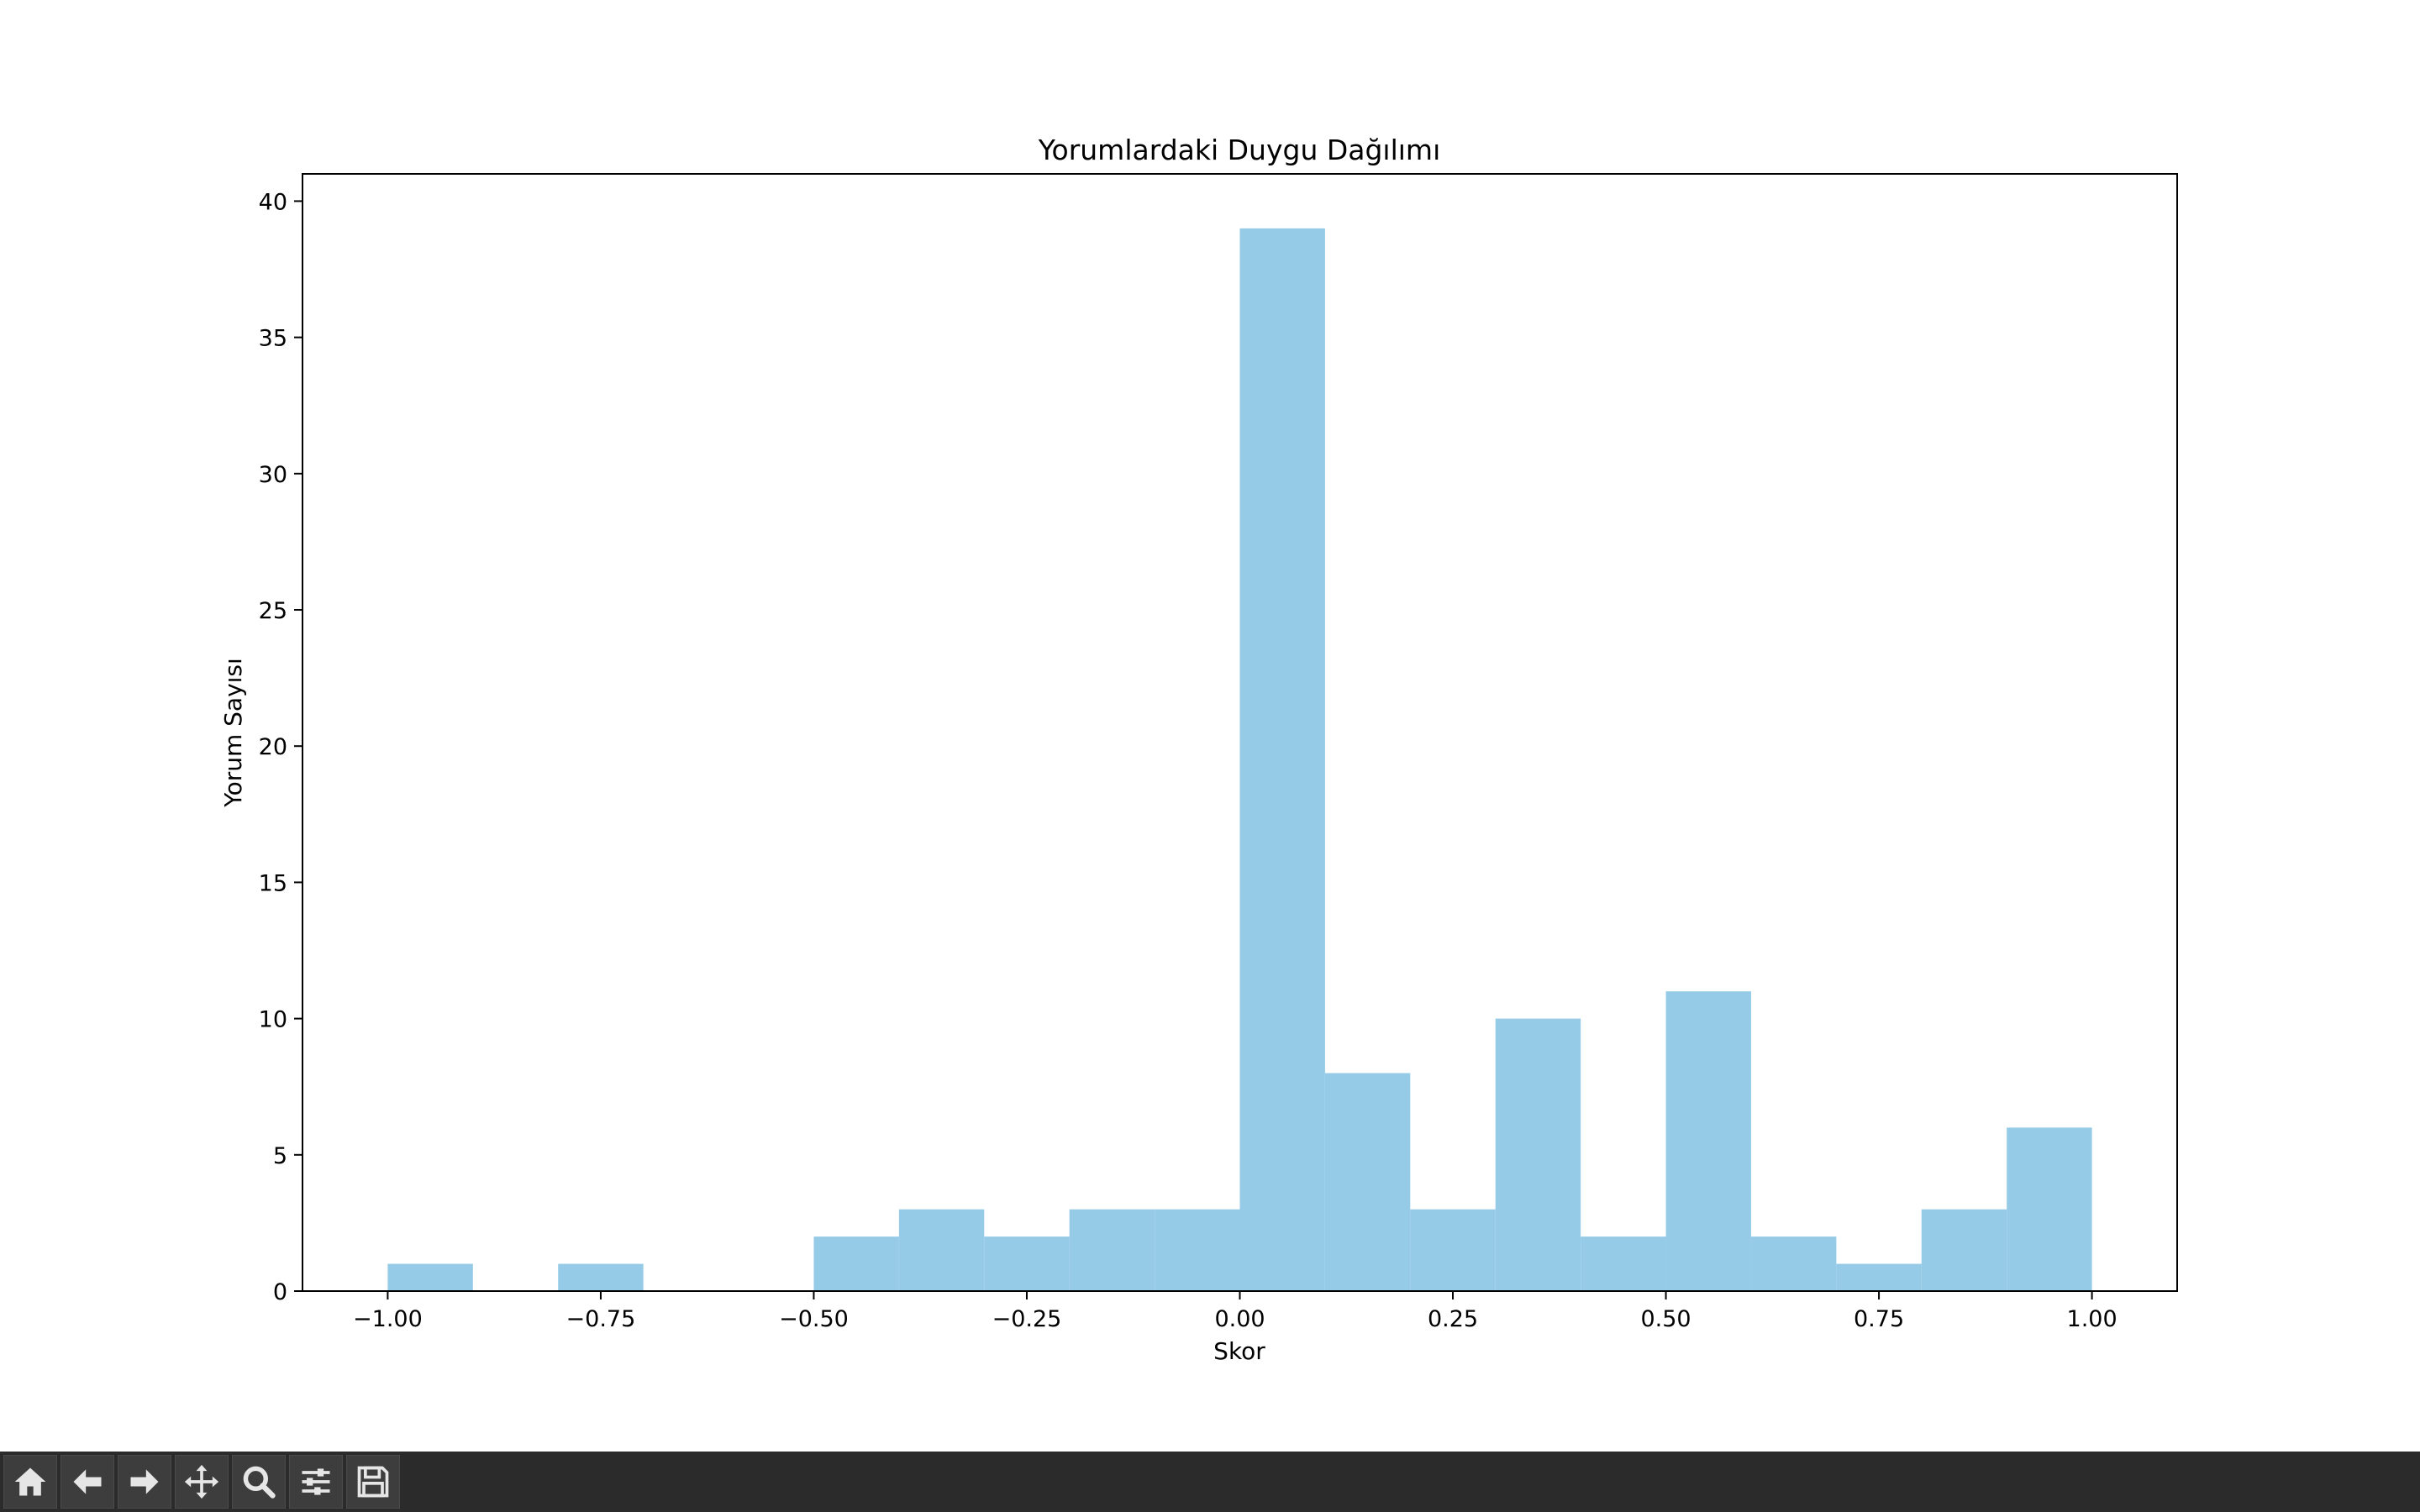  What do you see at coordinates (273, 747) in the screenshot?
I see `y-tick-label: 20` at bounding box center [273, 747].